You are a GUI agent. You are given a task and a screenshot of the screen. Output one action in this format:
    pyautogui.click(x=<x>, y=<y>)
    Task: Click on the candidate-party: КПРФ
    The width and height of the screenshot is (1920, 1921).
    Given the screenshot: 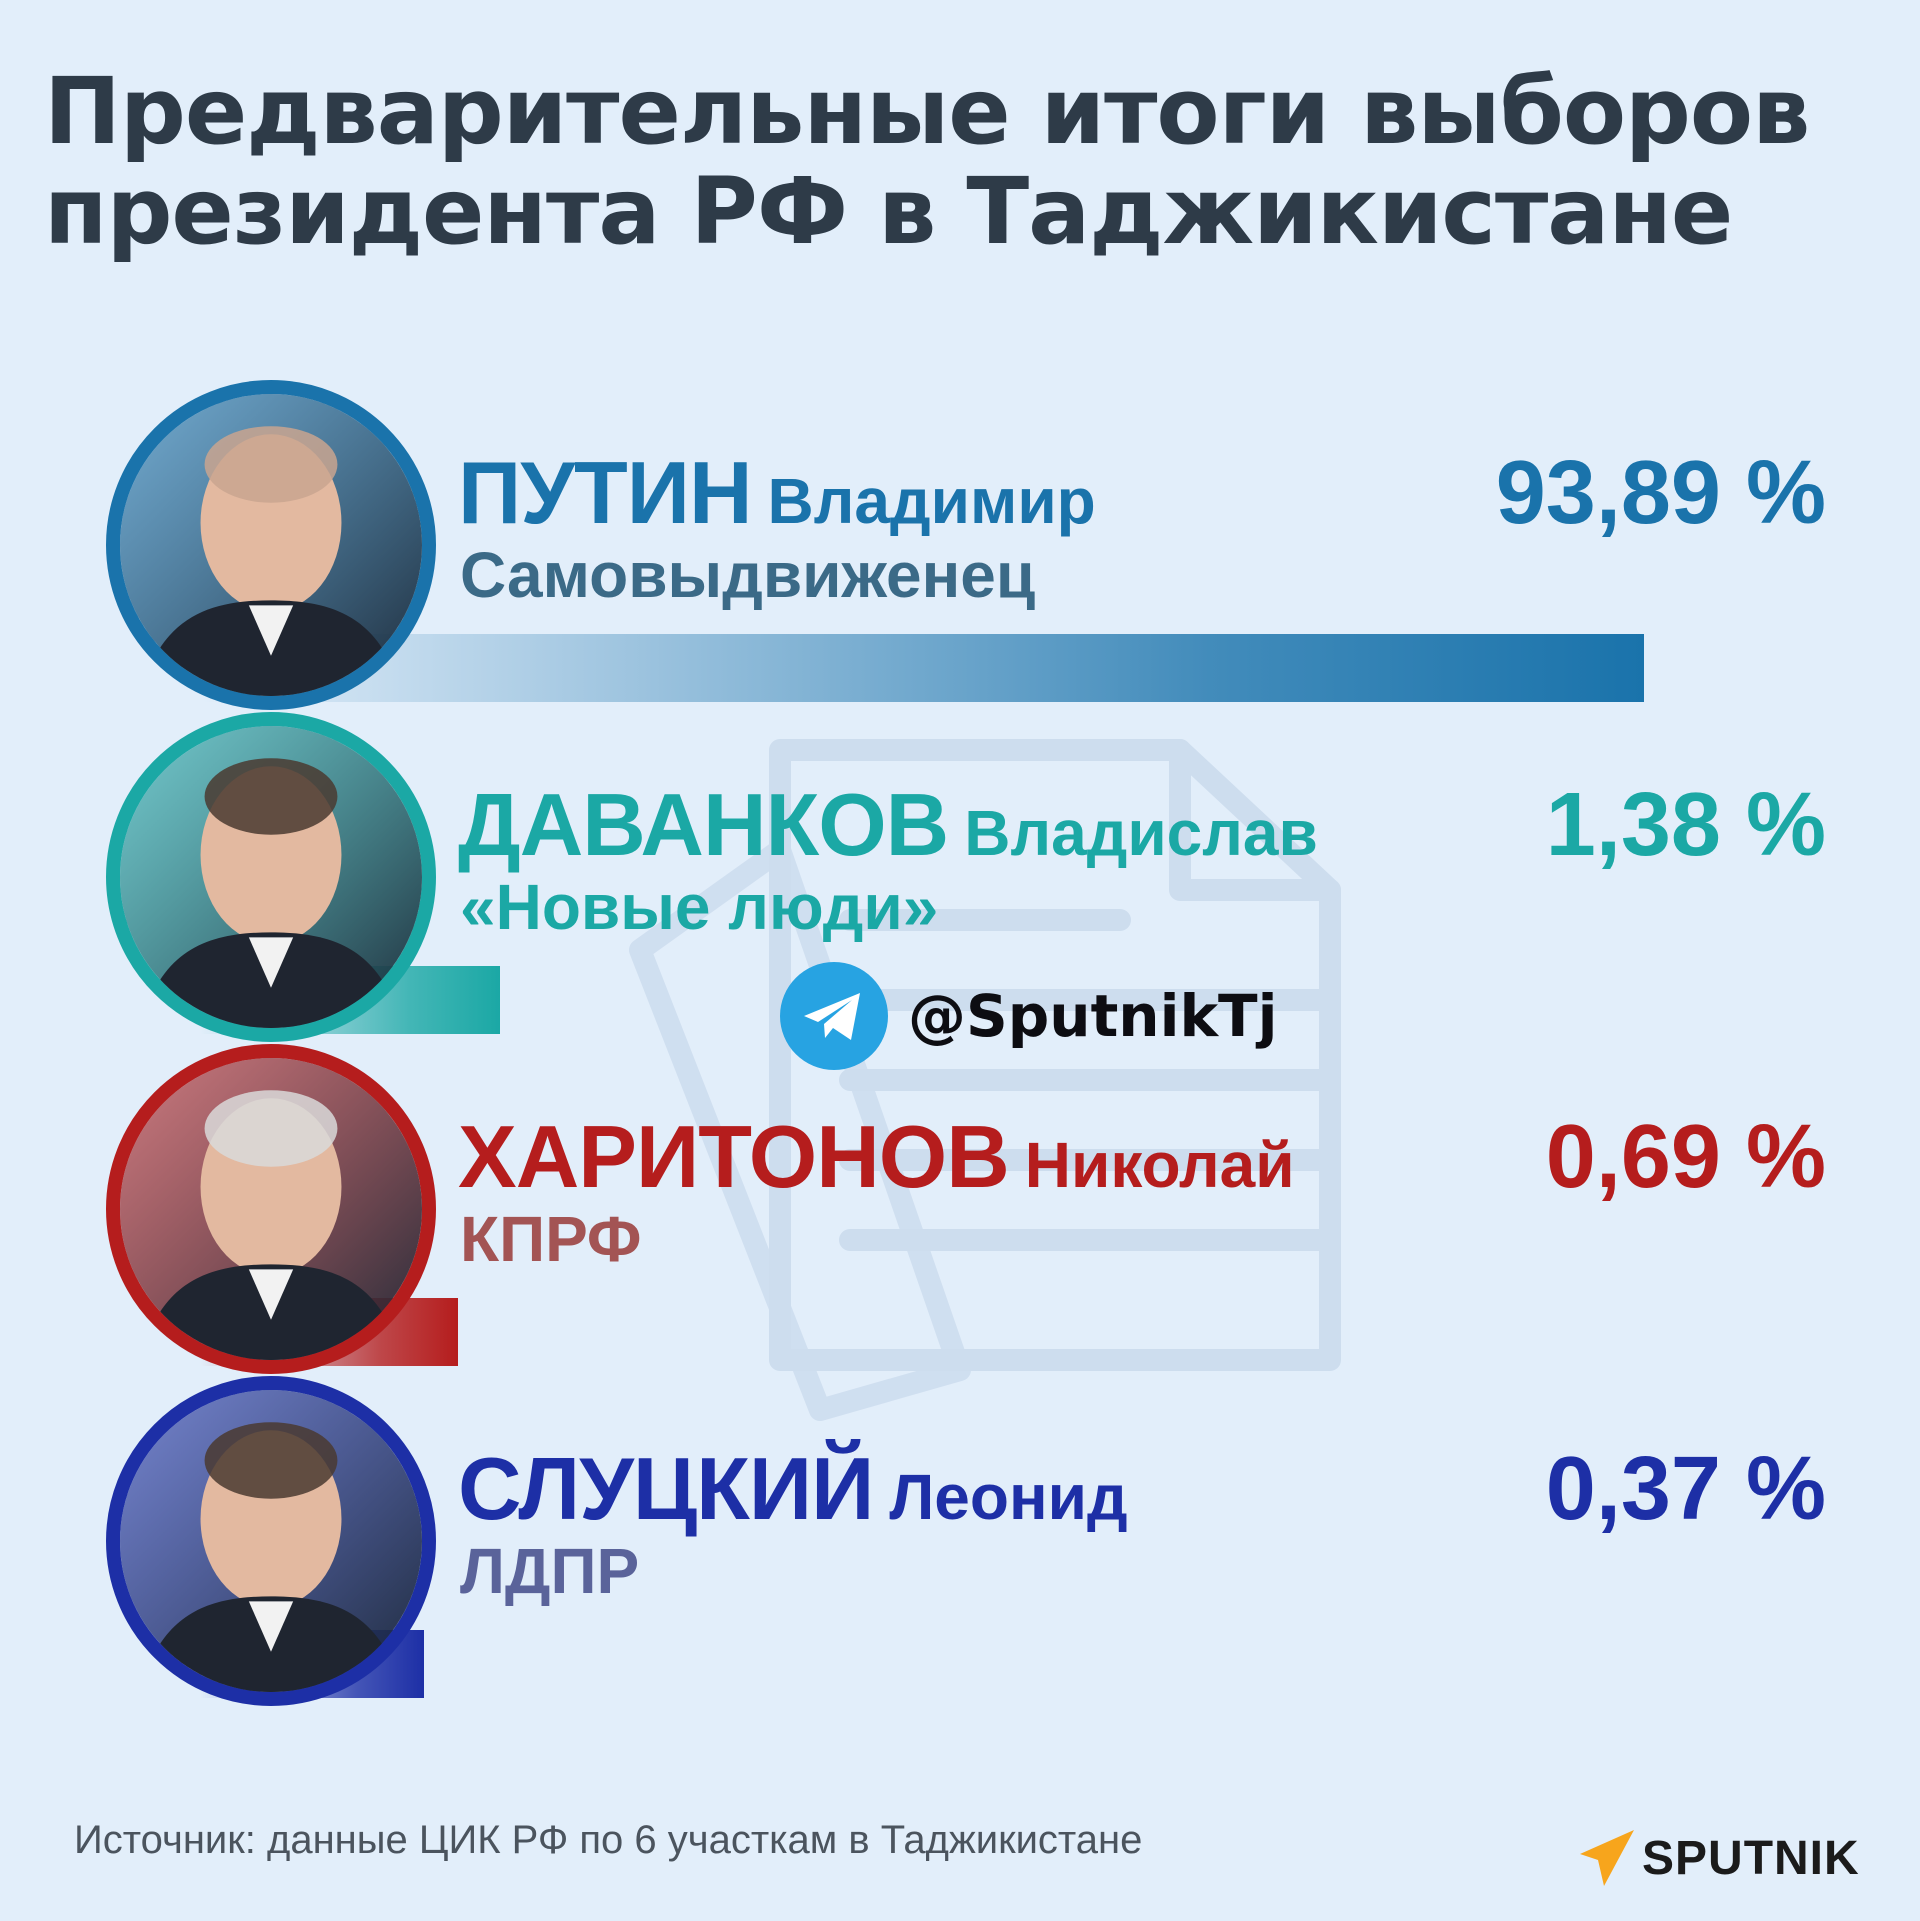 What is the action you would take?
    pyautogui.click(x=551, y=1239)
    